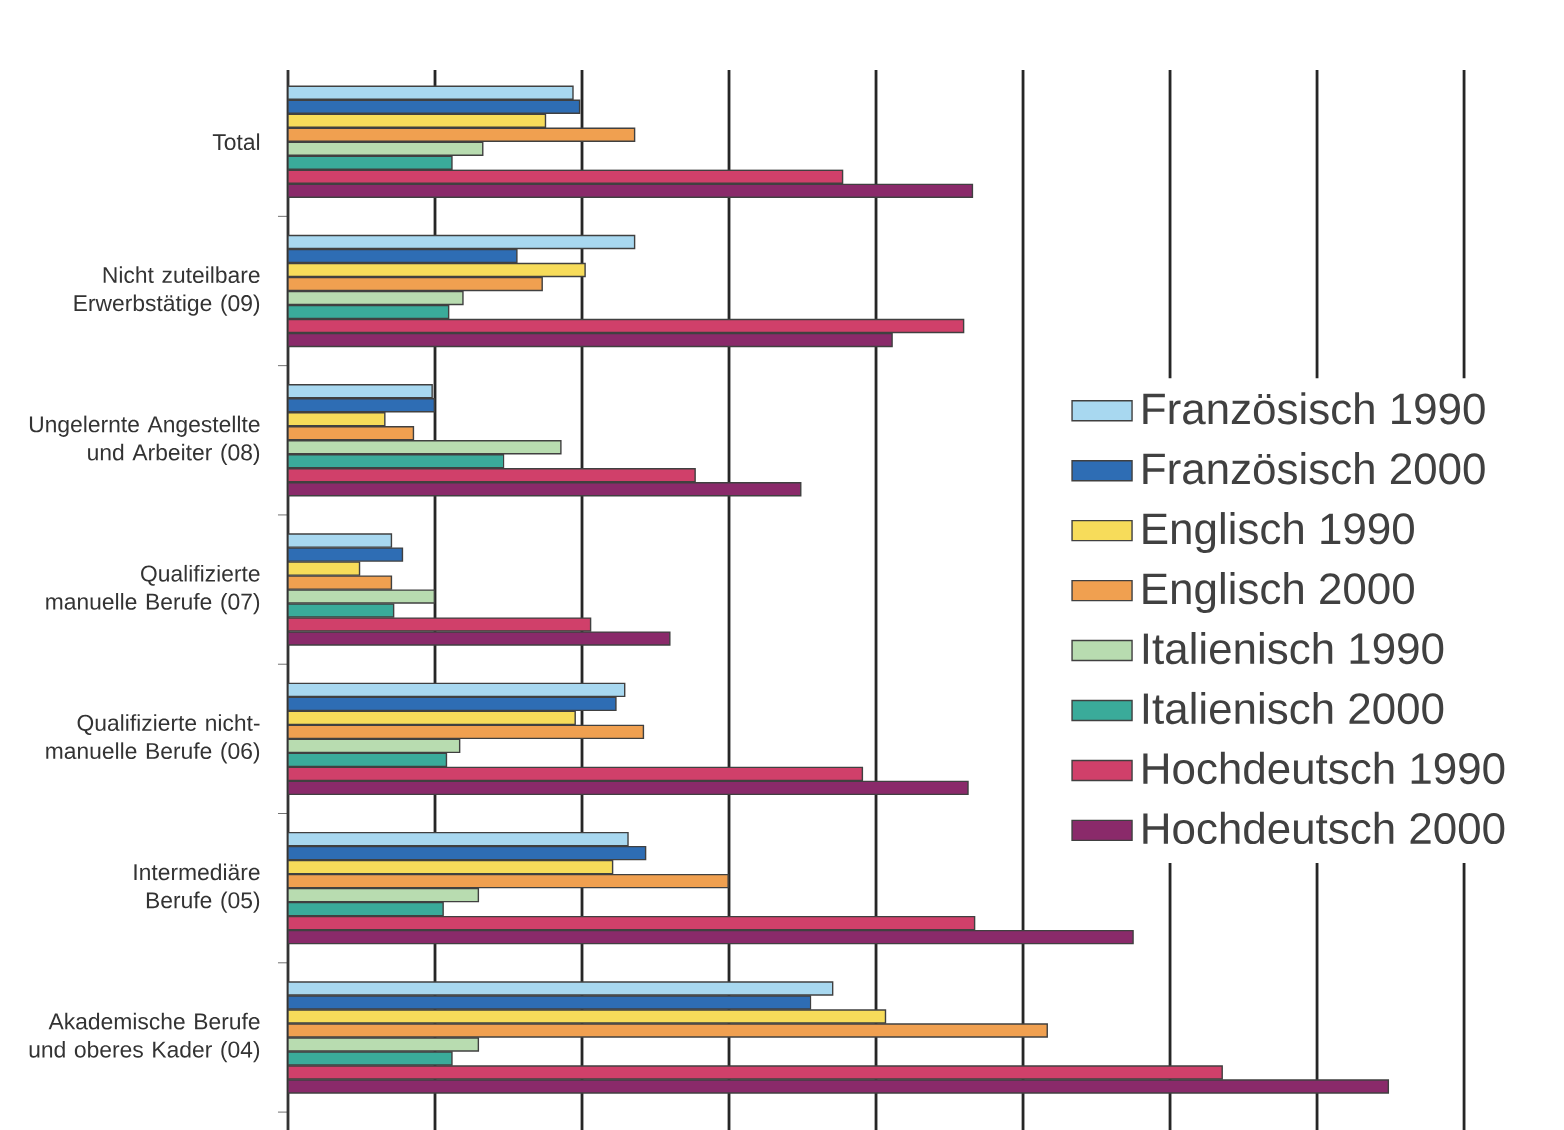 This screenshot has width=1564, height=1130. What do you see at coordinates (1278, 533) in the screenshot?
I see `legend-label: Englisch 1990` at bounding box center [1278, 533].